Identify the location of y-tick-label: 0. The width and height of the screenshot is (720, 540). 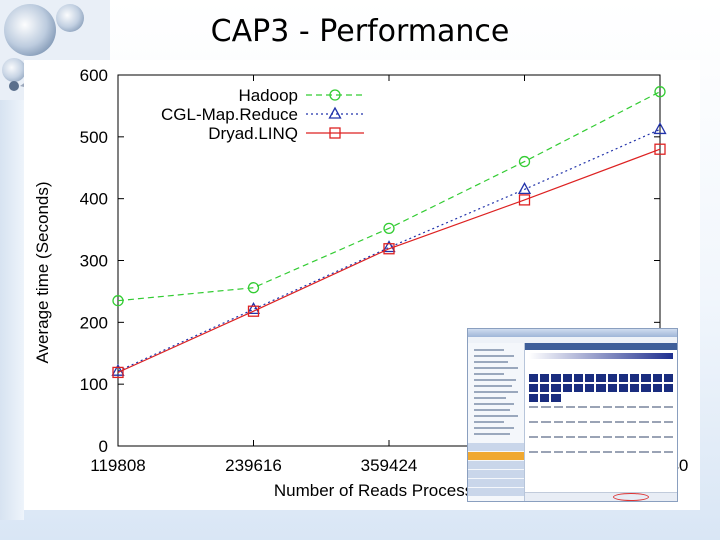
(103, 446).